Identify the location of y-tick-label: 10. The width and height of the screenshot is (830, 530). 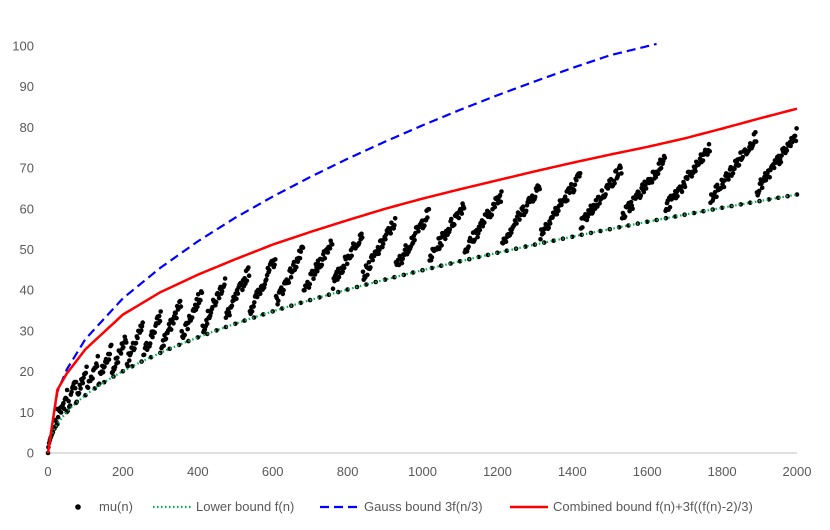
(27, 412).